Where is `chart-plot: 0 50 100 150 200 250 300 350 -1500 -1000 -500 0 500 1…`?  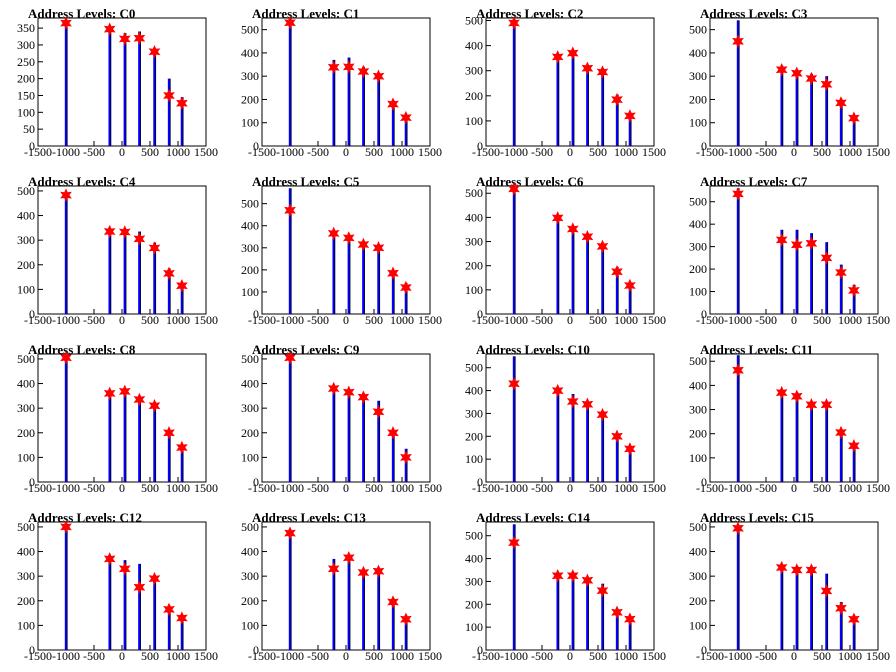 chart-plot: 0 50 100 150 200 250 300 350 -1500 -1000 -500 0 500 1… is located at coordinates (117, 87).